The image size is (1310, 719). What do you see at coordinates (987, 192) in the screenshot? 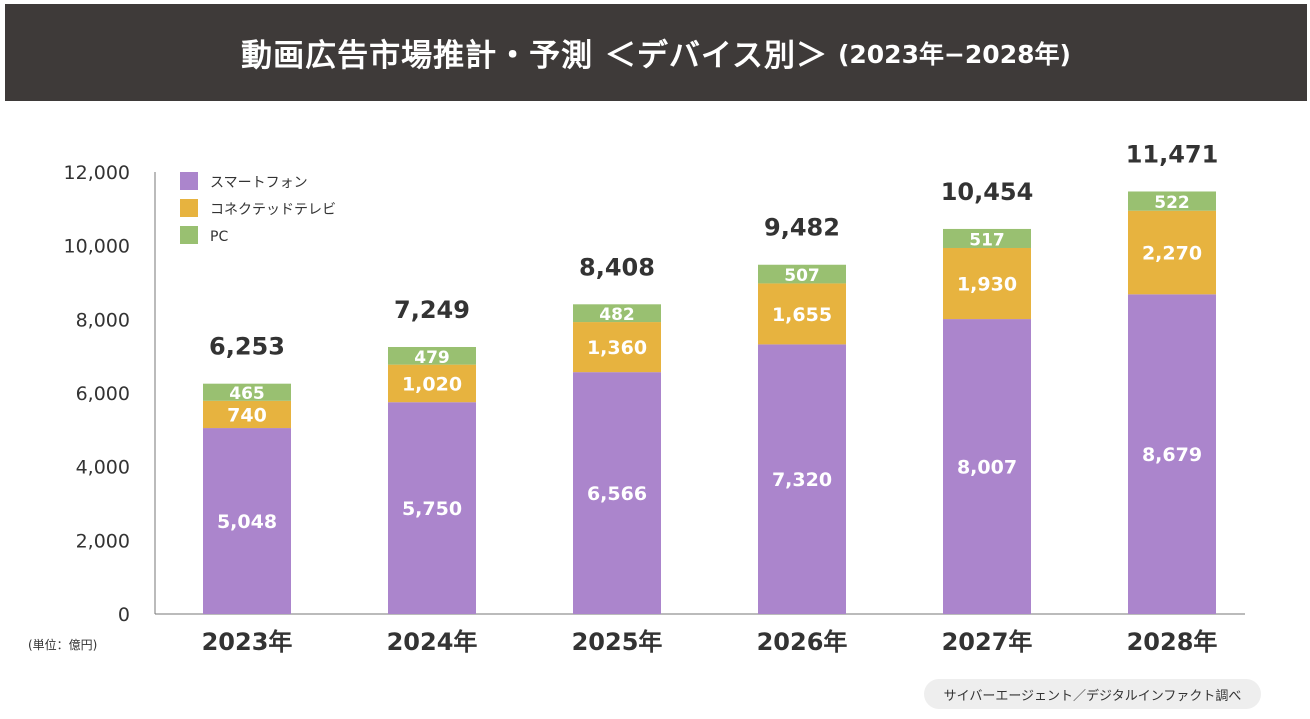
I see `bar-total-label: 10,454` at bounding box center [987, 192].